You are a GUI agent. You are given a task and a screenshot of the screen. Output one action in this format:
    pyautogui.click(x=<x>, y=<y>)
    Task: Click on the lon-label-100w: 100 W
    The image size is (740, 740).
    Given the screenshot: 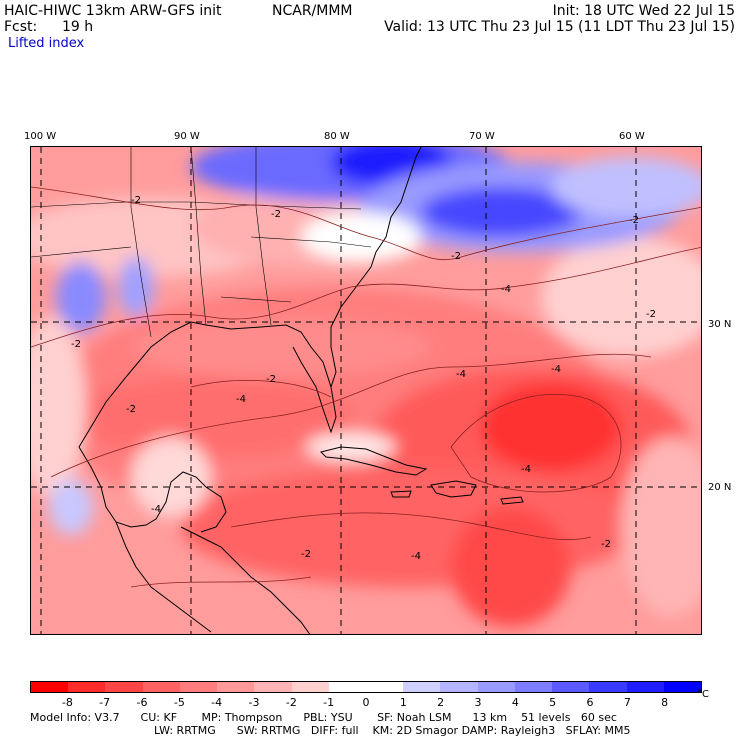 What is the action you would take?
    pyautogui.click(x=40, y=136)
    